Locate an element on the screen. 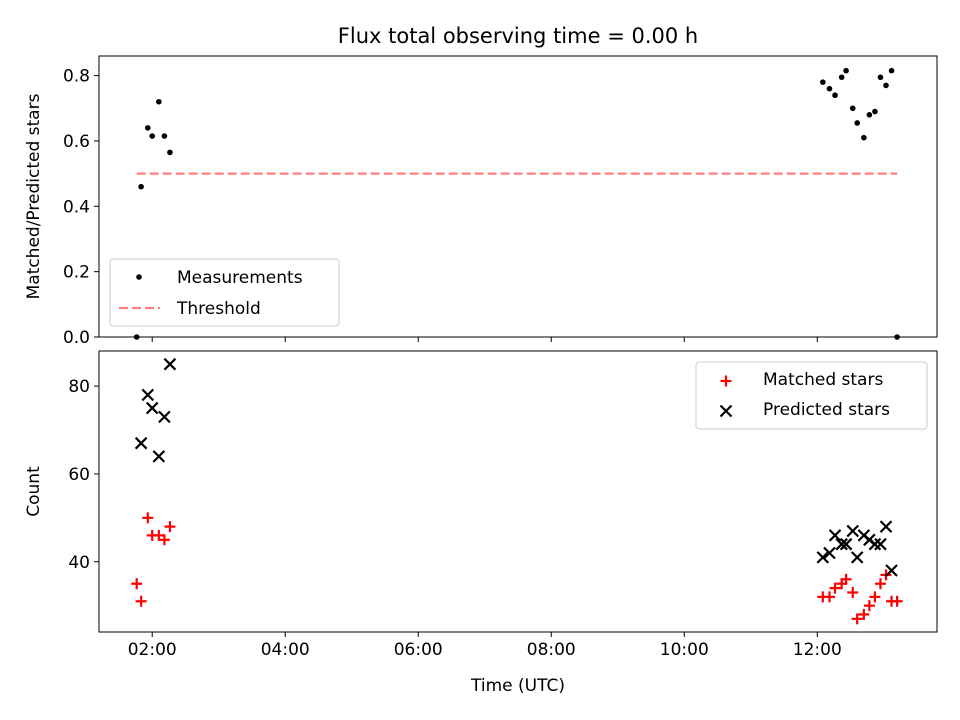  legend-label-predicted: Predicted stars is located at coordinates (826, 410).